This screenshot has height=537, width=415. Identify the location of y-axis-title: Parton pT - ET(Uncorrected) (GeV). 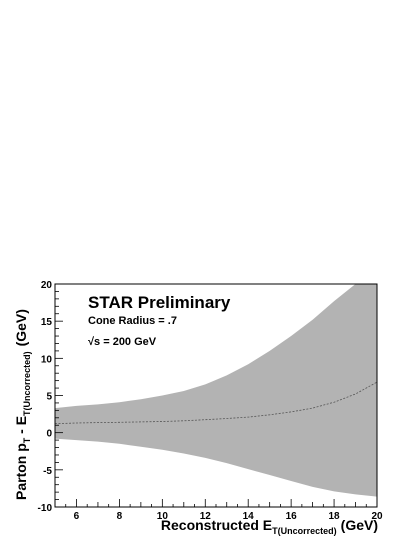
(22, 404).